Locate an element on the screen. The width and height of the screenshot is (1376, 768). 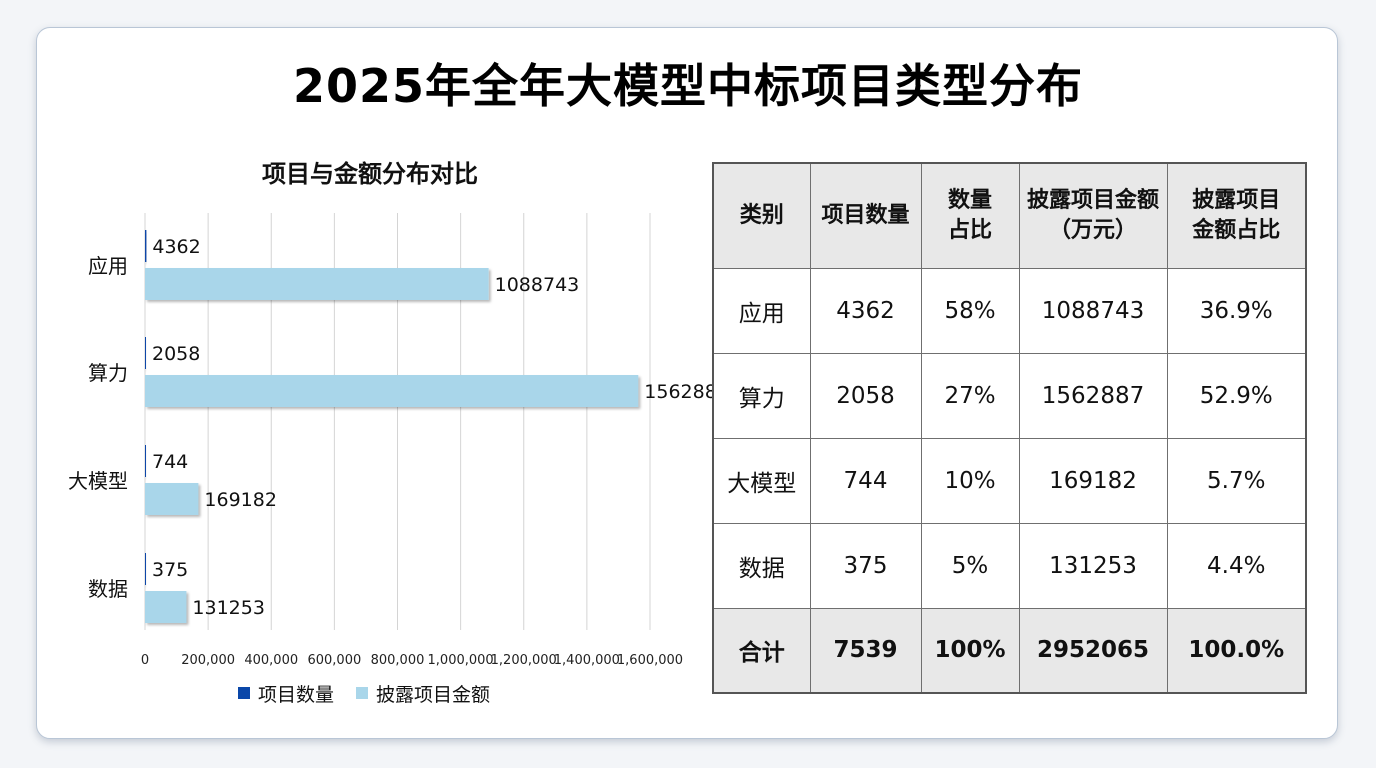
legend-label-count: 项目数量 is located at coordinates (296, 694).